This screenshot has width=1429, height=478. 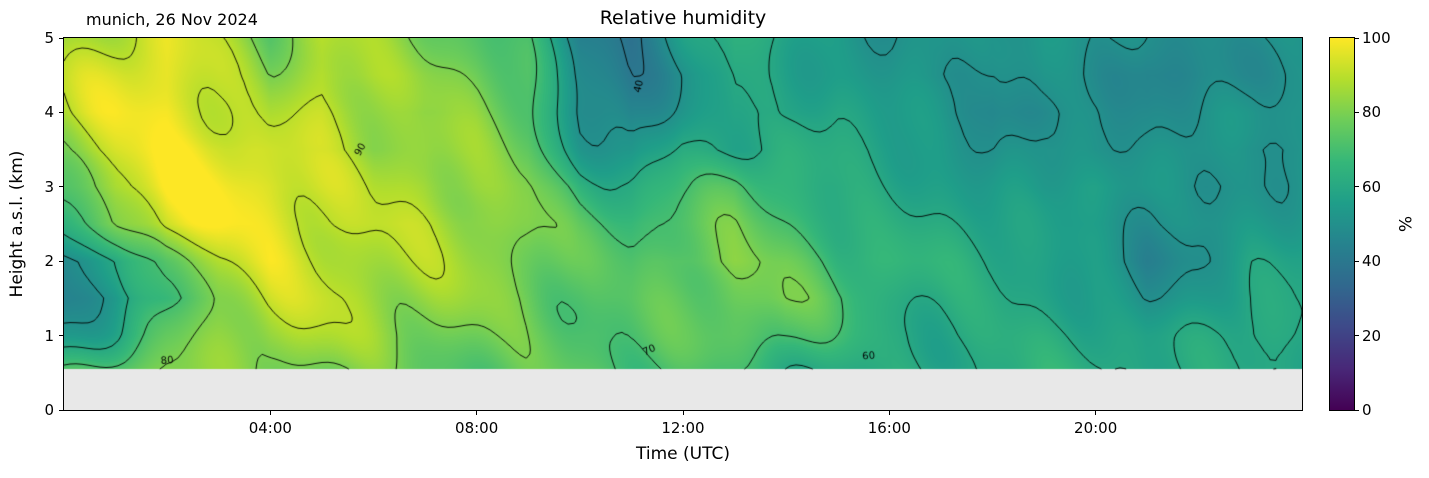 What do you see at coordinates (1342, 224) in the screenshot?
I see `colorbar` at bounding box center [1342, 224].